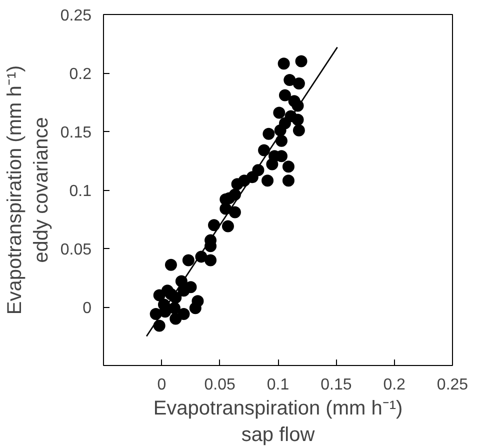  What do you see at coordinates (76, 250) in the screenshot?
I see `y-tick-label: 0.05` at bounding box center [76, 250].